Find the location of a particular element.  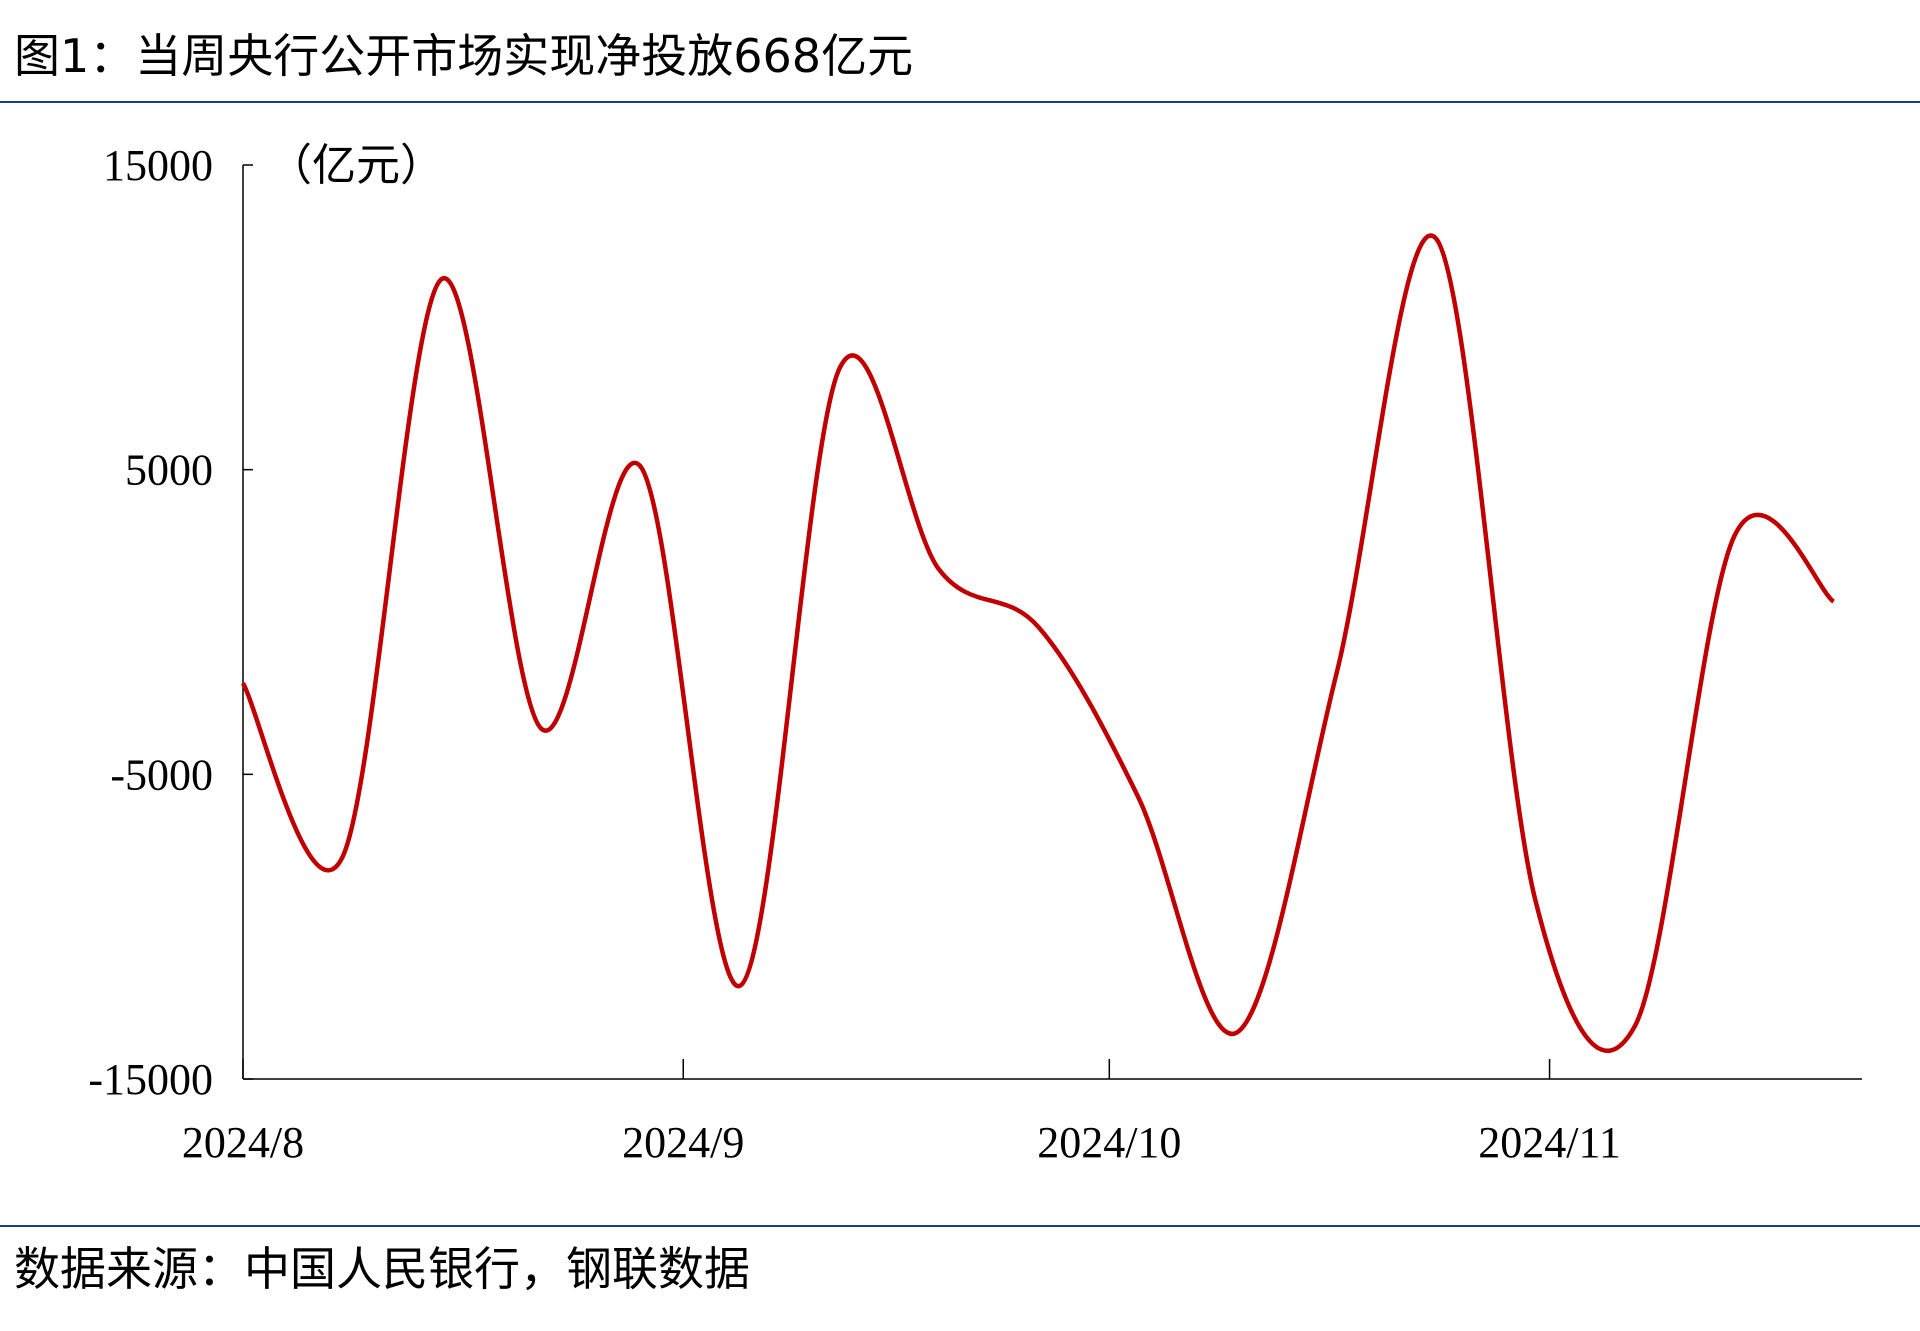

source: 数据来源：中国人民银行，钢联数据 is located at coordinates (382, 1269).